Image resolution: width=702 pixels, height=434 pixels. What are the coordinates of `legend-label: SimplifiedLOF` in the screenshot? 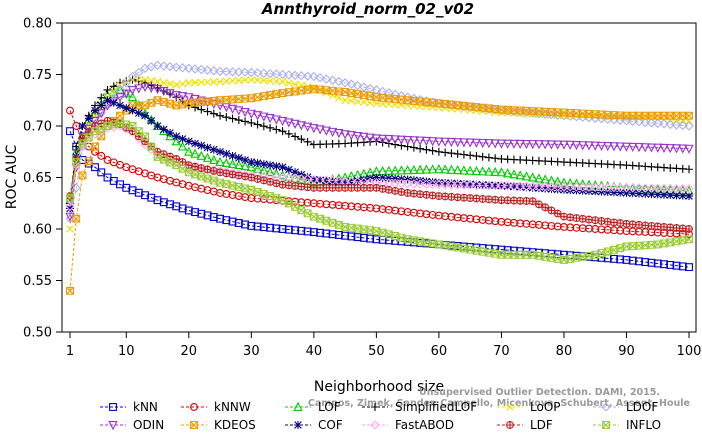 It's located at (436, 407).